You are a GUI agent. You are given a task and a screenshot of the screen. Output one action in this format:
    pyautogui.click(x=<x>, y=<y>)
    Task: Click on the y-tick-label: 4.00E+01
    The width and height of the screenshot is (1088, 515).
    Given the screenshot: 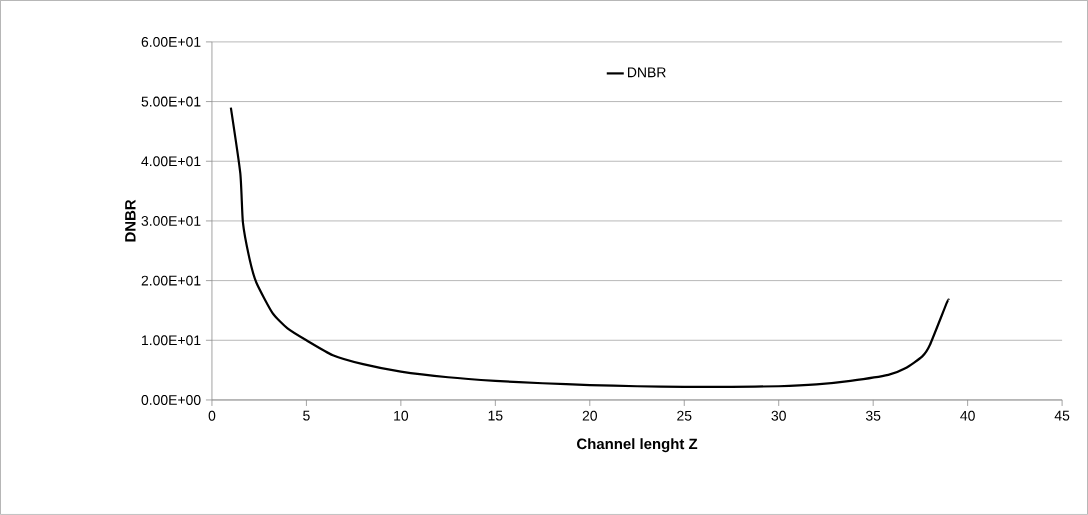 What is the action you would take?
    pyautogui.click(x=171, y=161)
    